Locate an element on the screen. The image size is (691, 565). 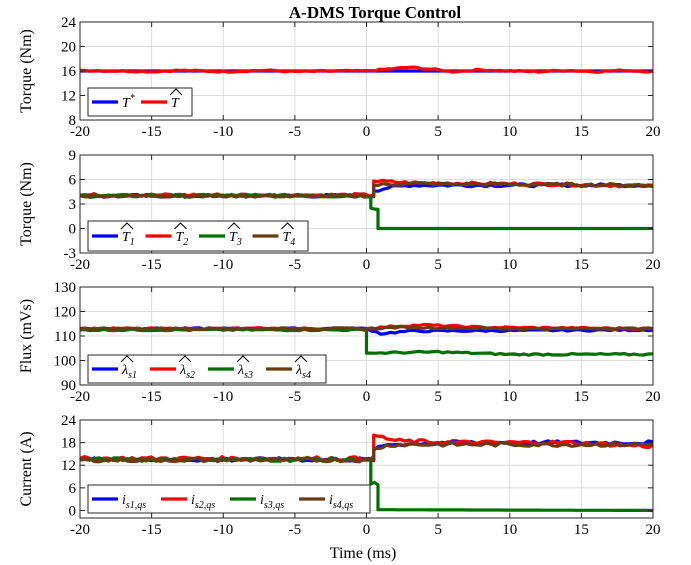
y-axis-label: Current (A) is located at coordinates (26, 468).